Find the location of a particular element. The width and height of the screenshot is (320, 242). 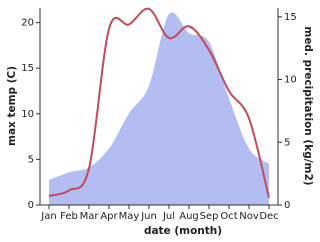

x-tick-label: Feb is located at coordinates (69, 216).